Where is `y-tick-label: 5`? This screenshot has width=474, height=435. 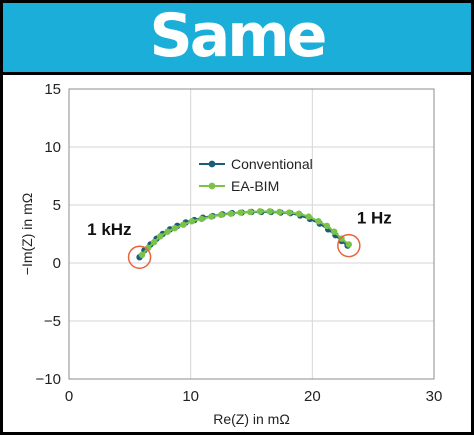 y-tick-label: 5 is located at coordinates (57, 205).